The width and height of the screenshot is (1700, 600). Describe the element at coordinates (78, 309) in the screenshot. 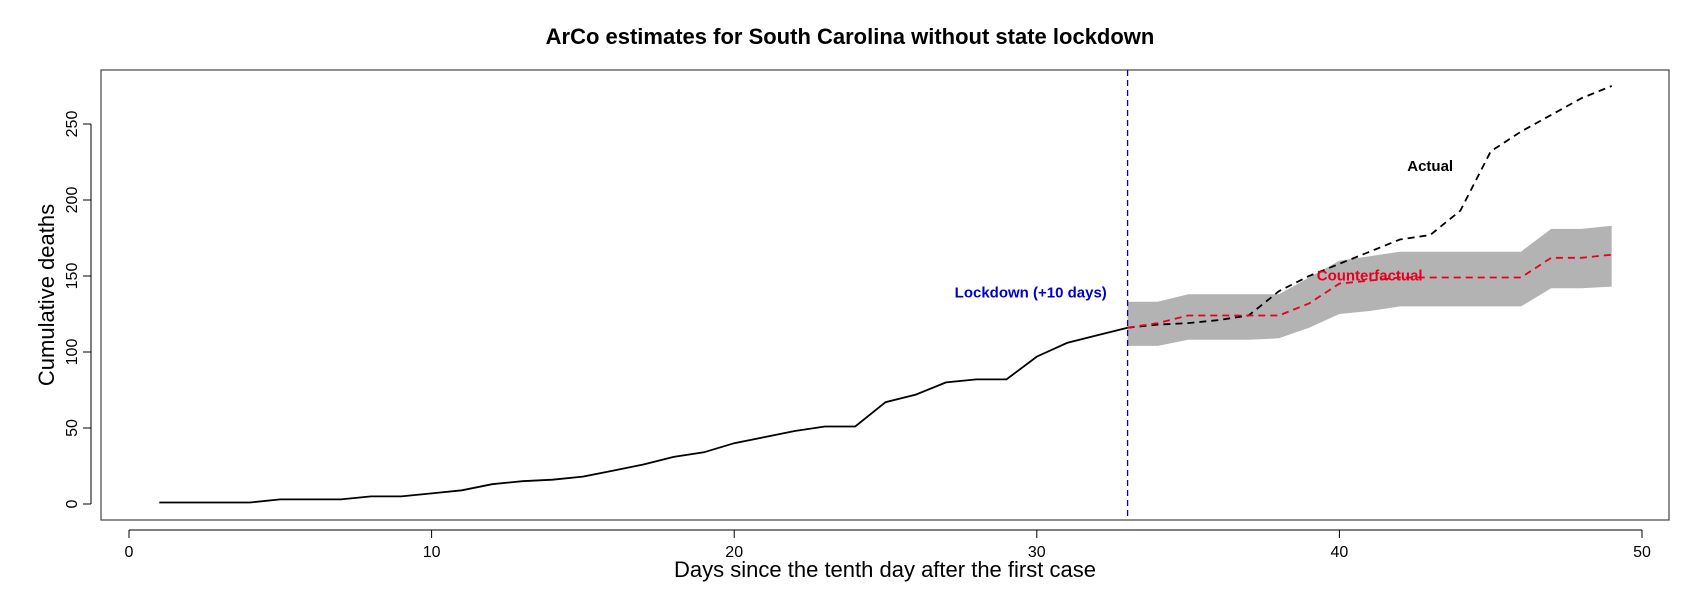

I see `y-axis: 0 50 100 150 200 250` at that location.